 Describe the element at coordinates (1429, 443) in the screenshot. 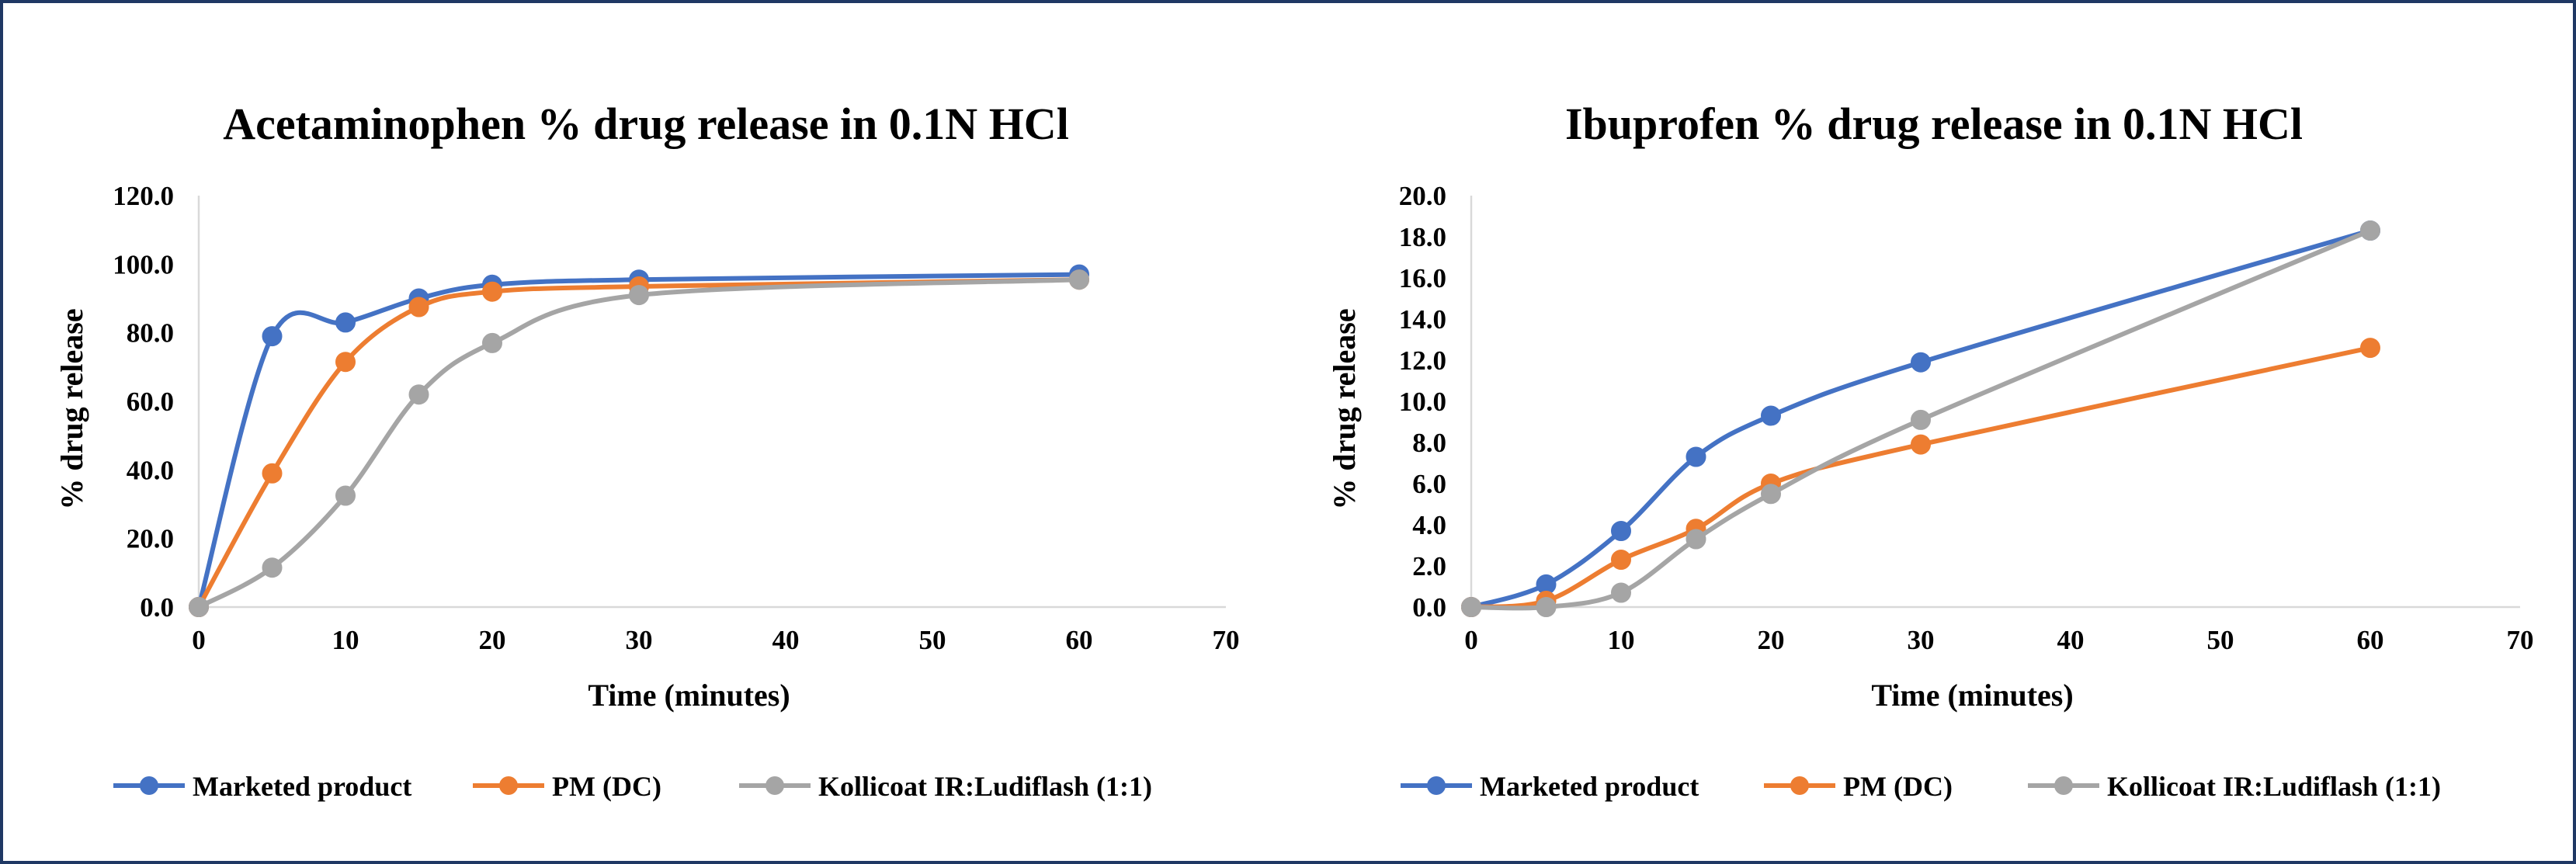

I see `y-tick-label: 8.0` at that location.